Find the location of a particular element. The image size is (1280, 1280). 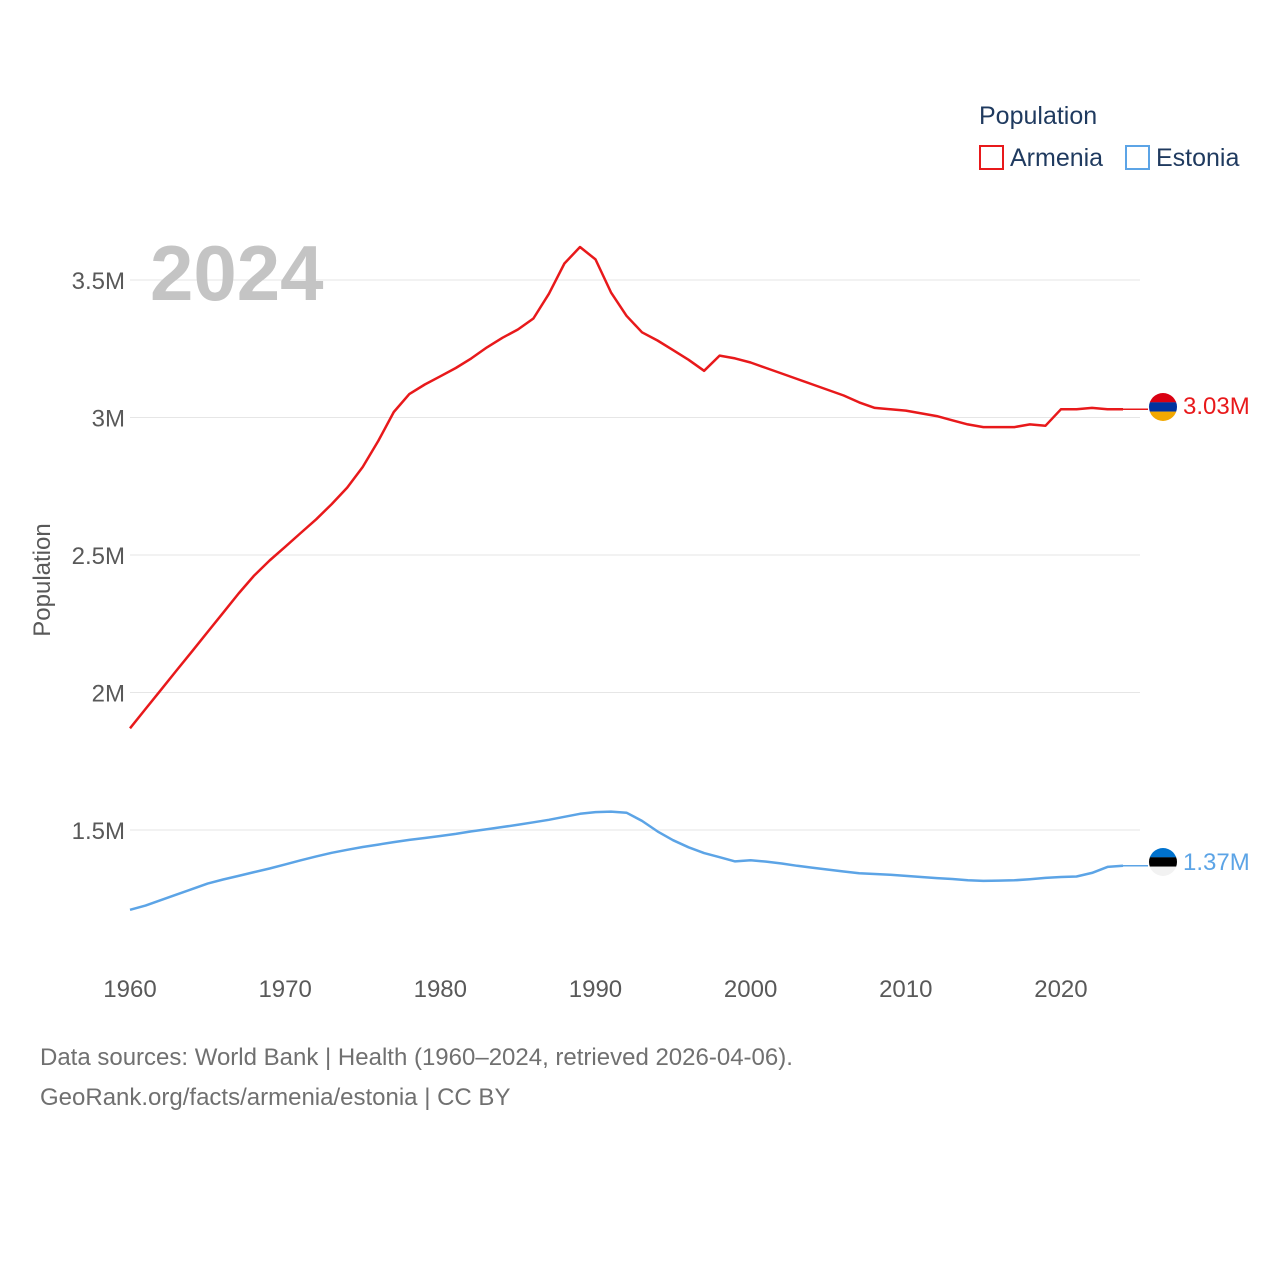

x-tick-label: 1970 is located at coordinates (284, 989).